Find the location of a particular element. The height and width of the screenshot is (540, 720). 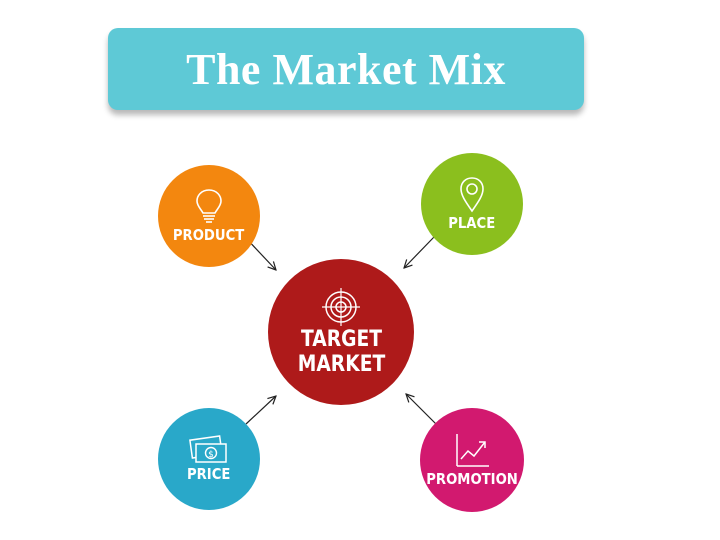

money-icon: $ is located at coordinates (208, 449).